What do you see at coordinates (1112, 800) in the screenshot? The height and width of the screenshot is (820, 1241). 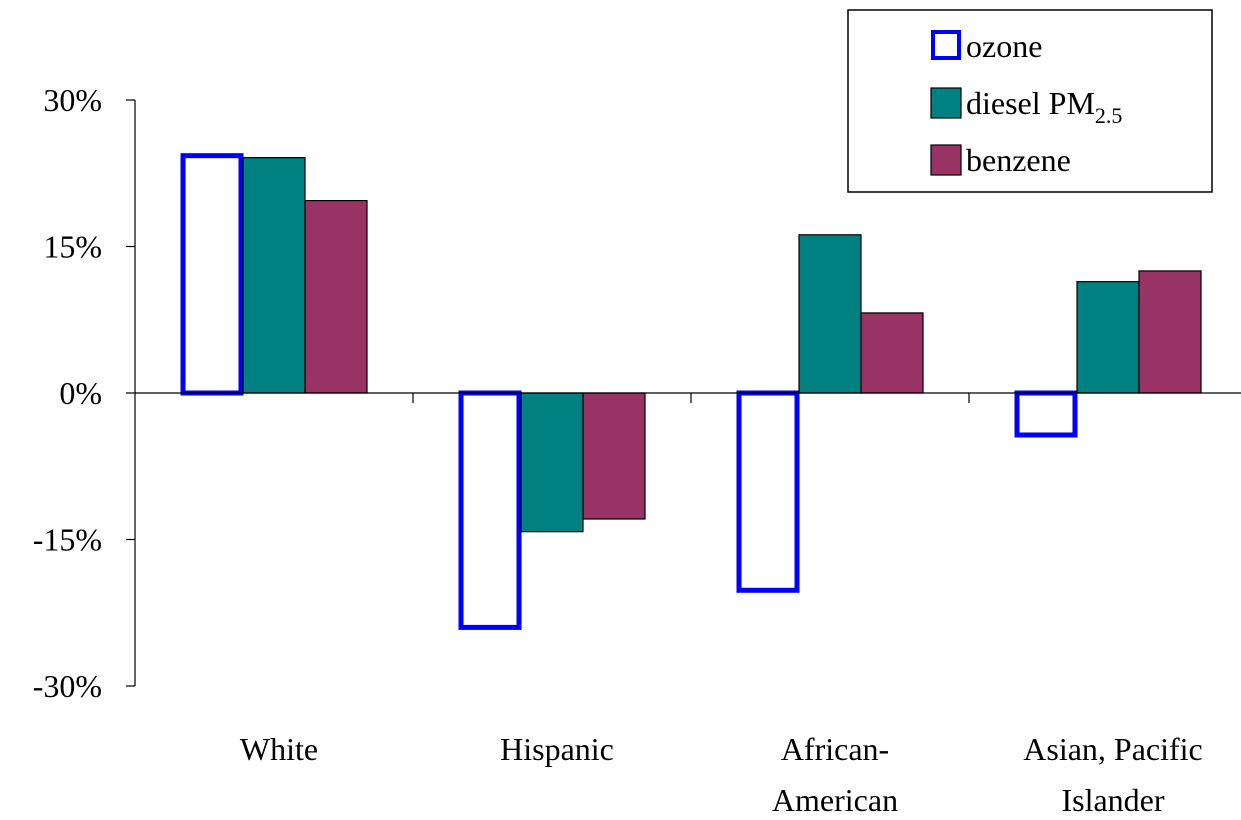 I see `x-category-label: Islander` at bounding box center [1112, 800].